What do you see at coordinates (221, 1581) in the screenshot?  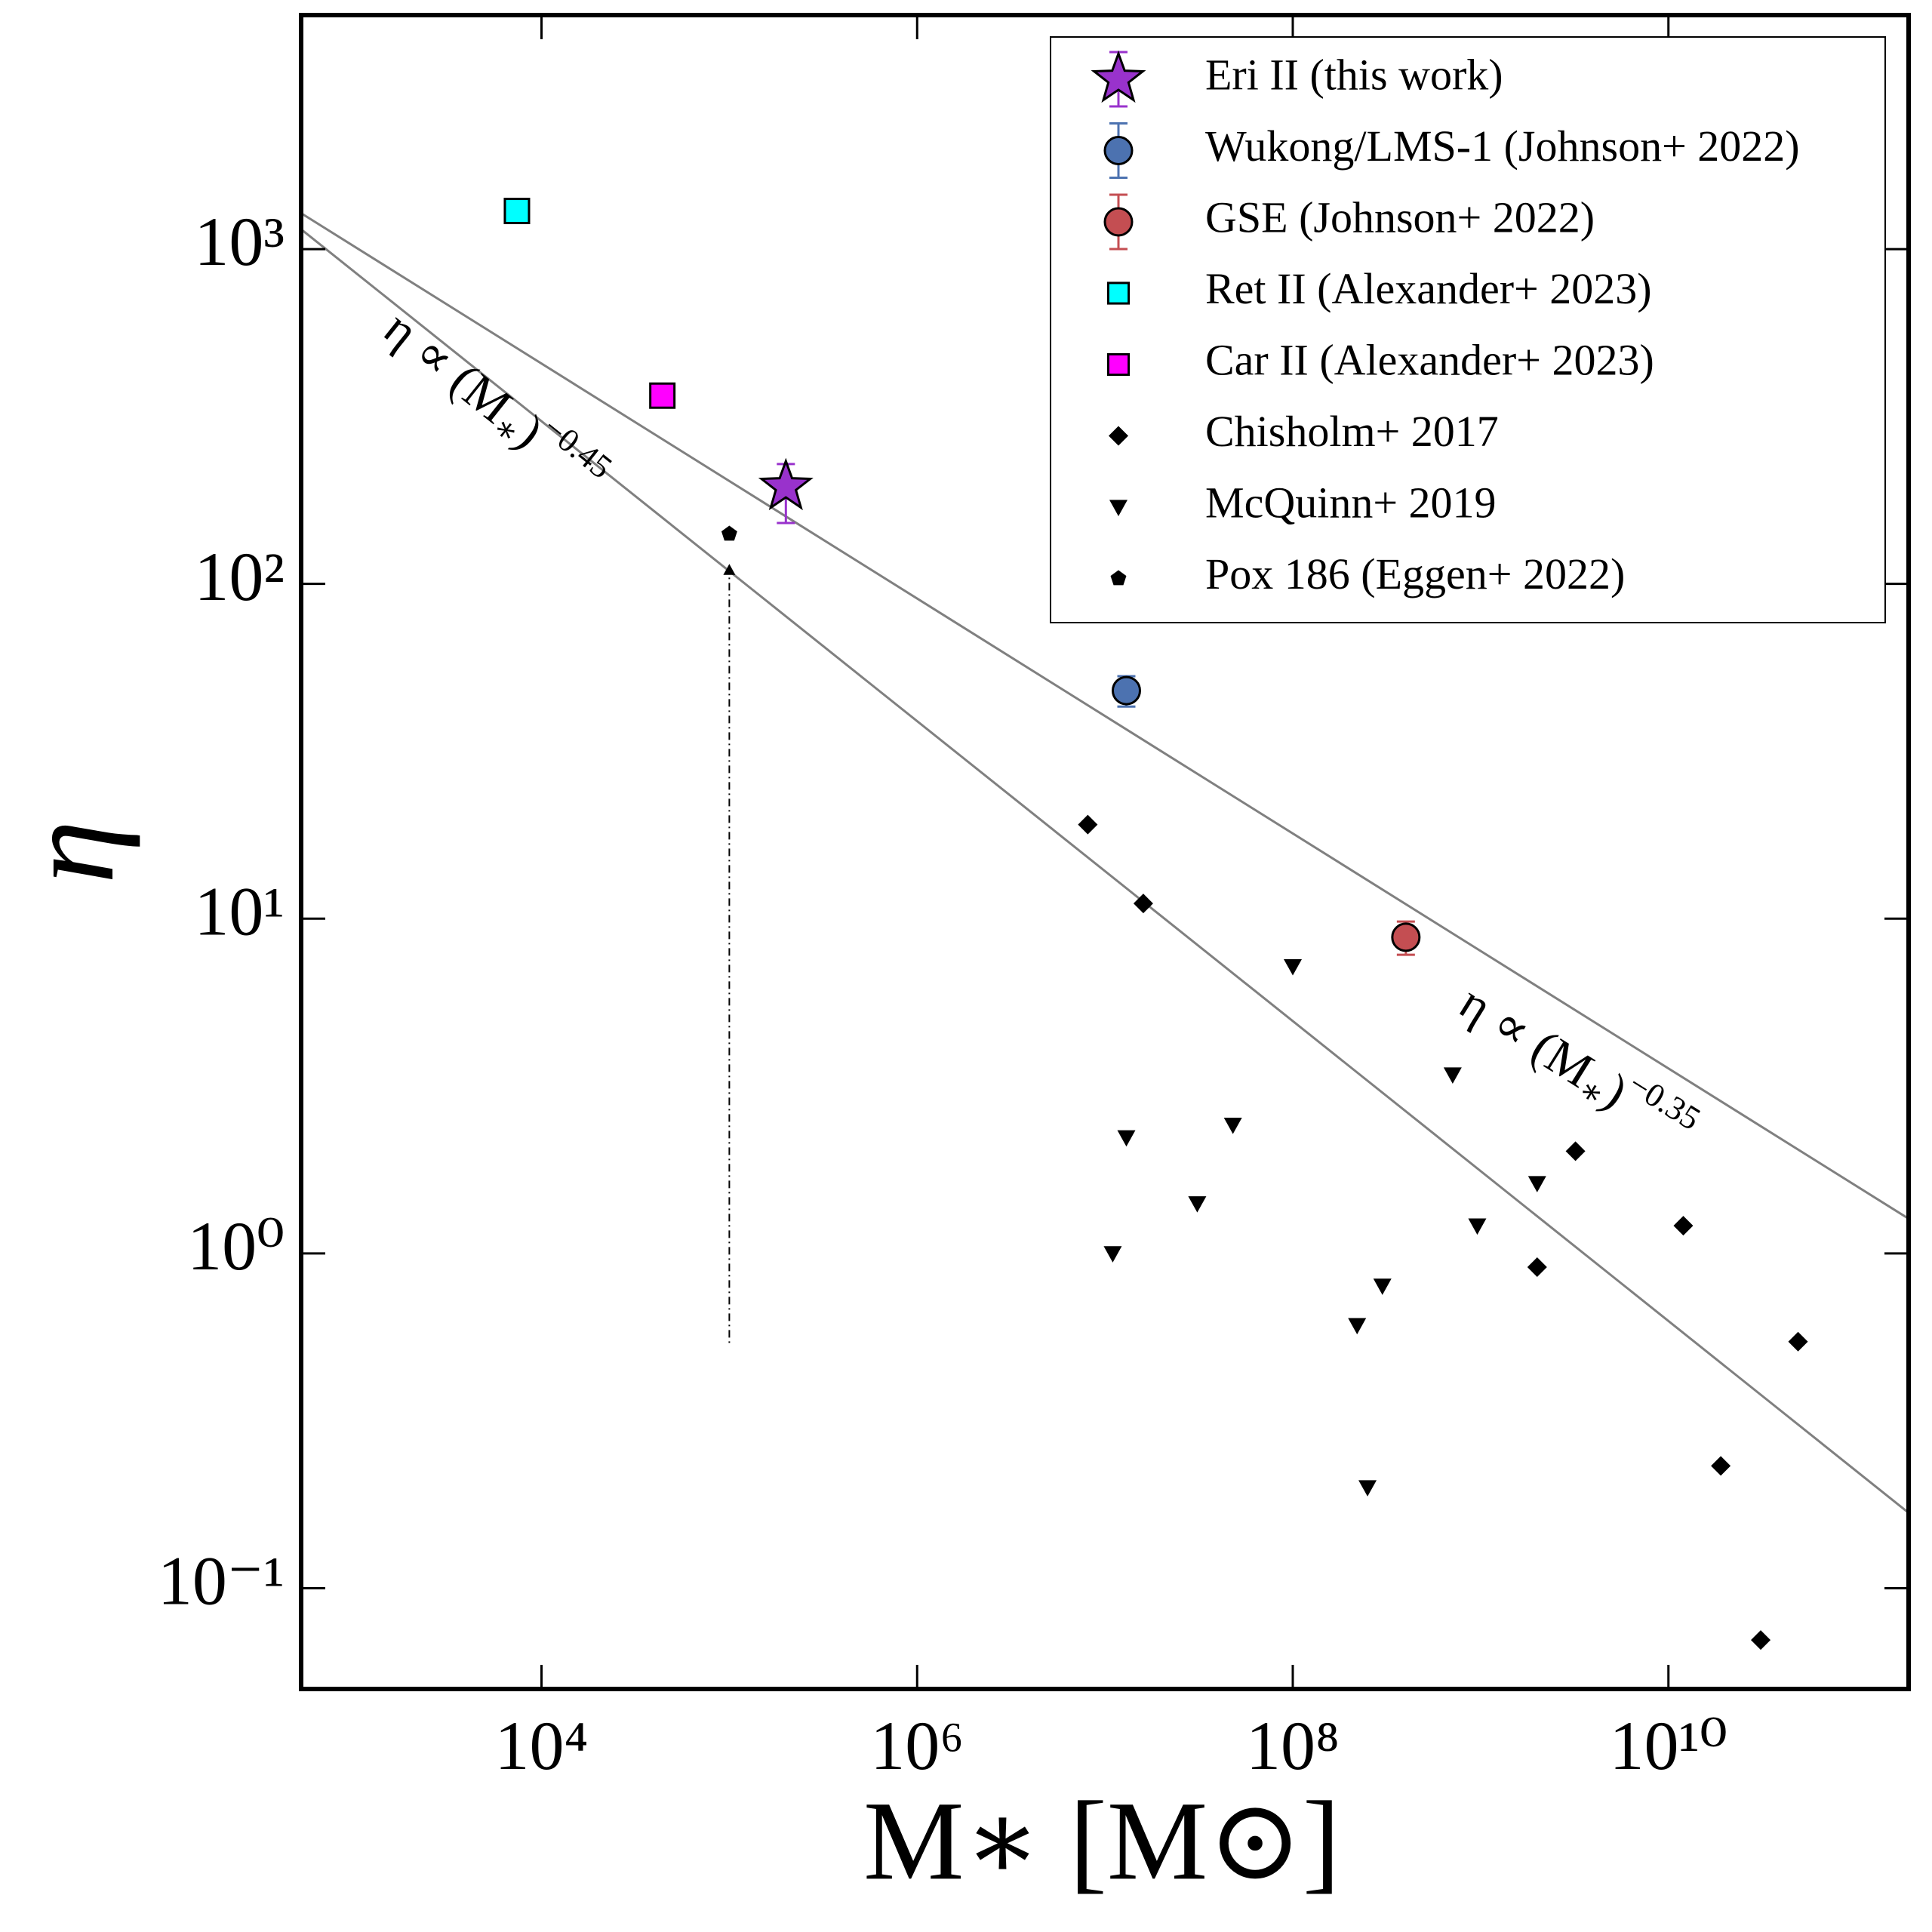 I see `y-tick-label: 10⁻¹` at bounding box center [221, 1581].